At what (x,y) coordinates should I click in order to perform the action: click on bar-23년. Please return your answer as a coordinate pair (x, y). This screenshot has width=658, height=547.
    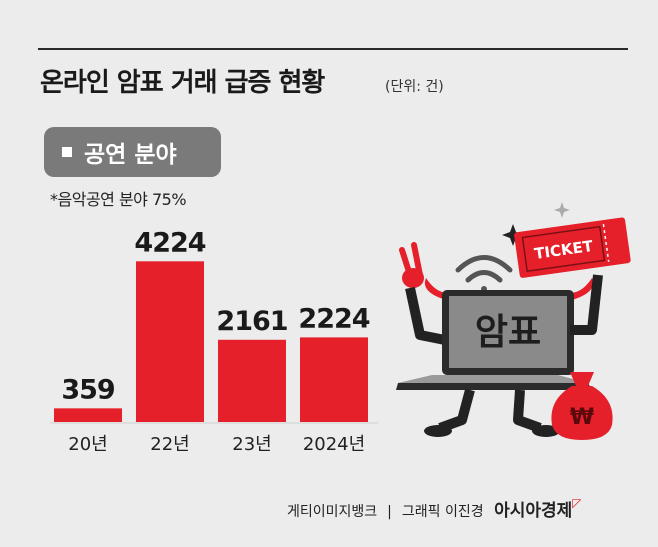
    Looking at the image, I should click on (252, 380).